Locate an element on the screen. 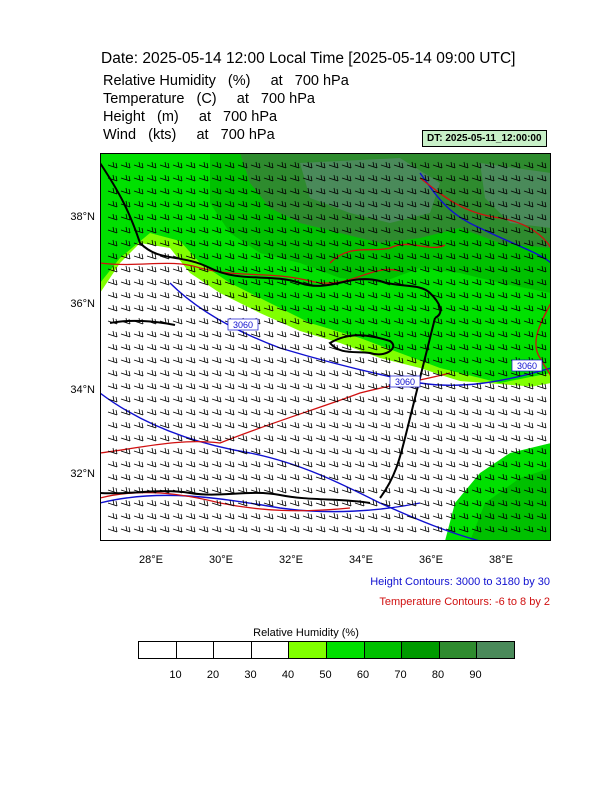 The height and width of the screenshot is (792, 612). height-label-1: 3060 is located at coordinates (243, 324).